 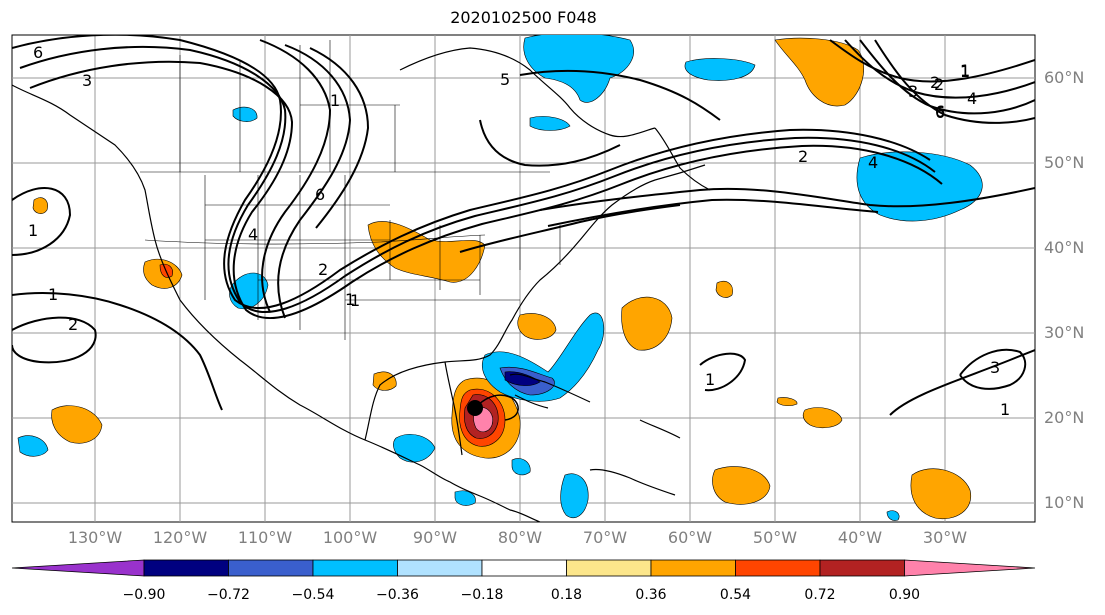 I want to click on lat-label: 40°N, so click(x=1064, y=247).